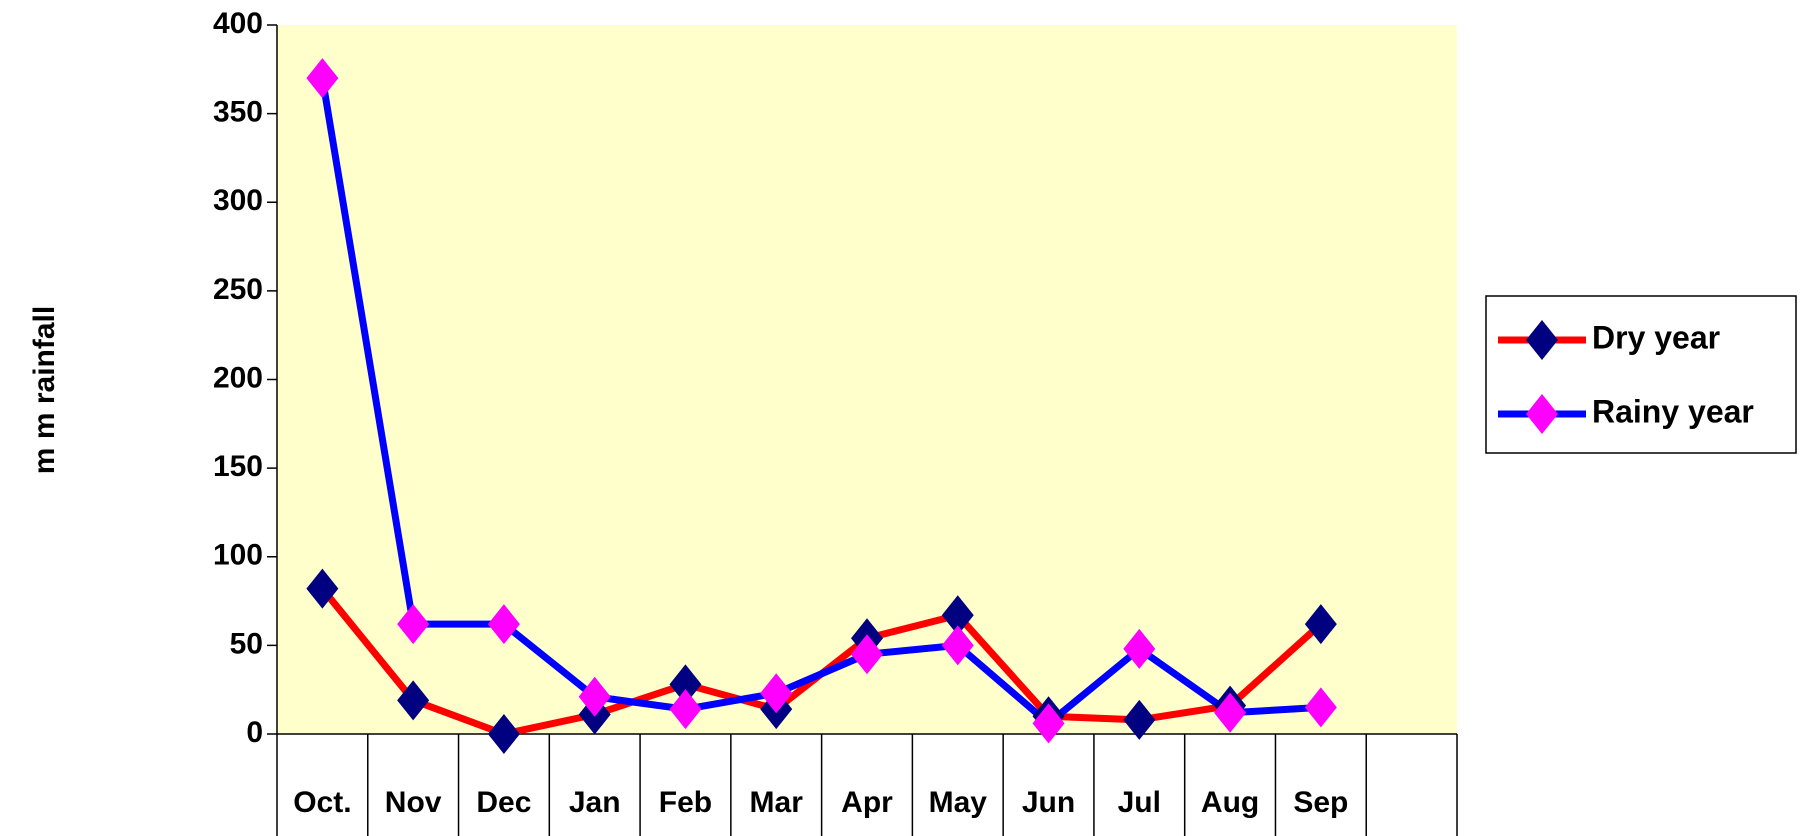 The image size is (1802, 836). What do you see at coordinates (238, 555) in the screenshot?
I see `y-tick-label: 100` at bounding box center [238, 555].